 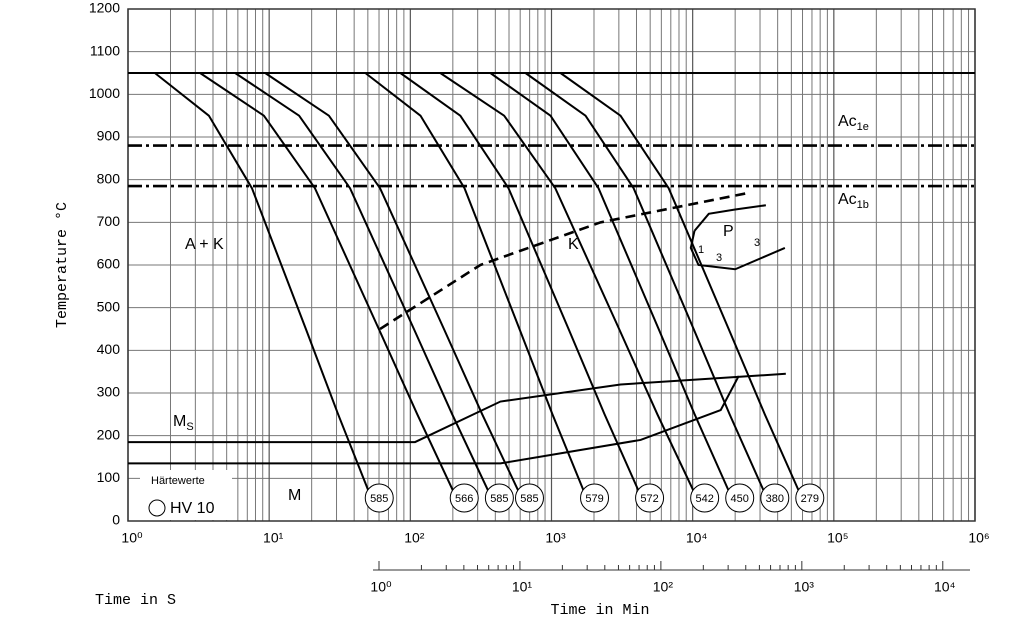 What do you see at coordinates (105, 50) in the screenshot?
I see `y-tick-label: 1100` at bounding box center [105, 50].